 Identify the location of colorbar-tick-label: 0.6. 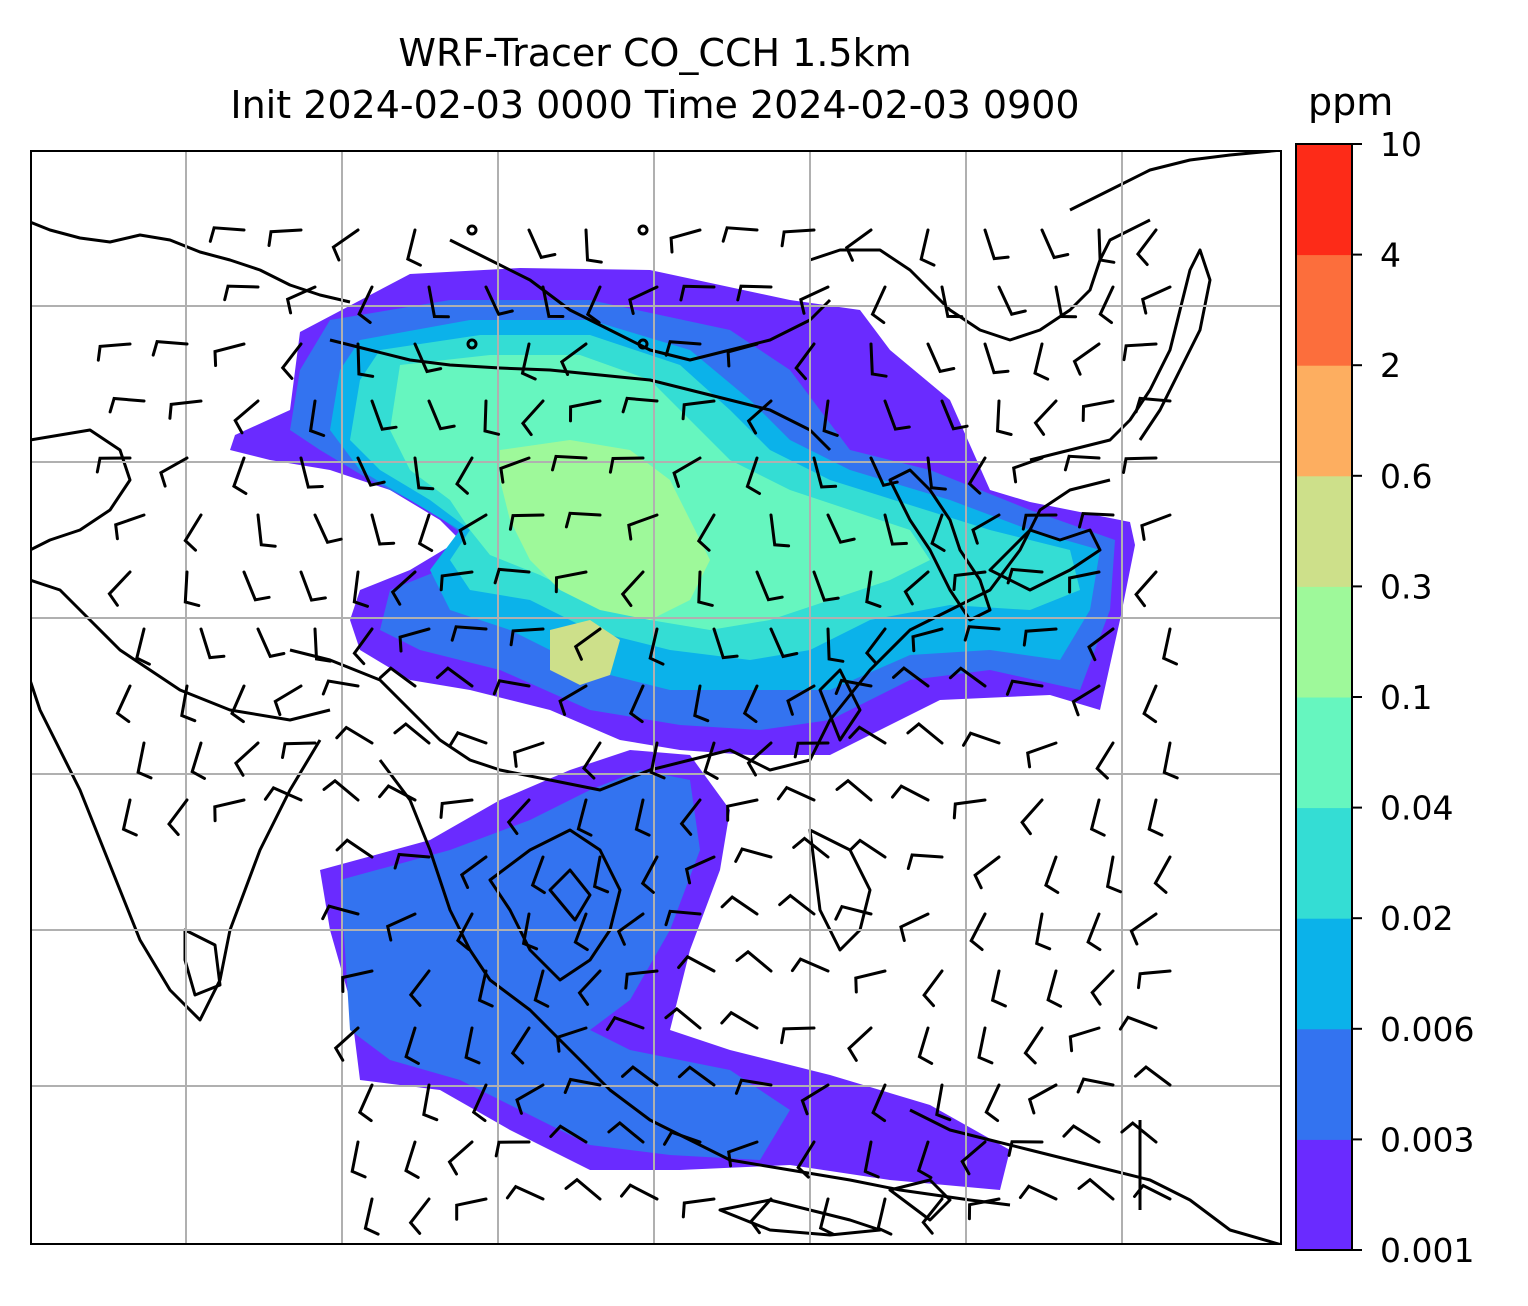
(1406, 476).